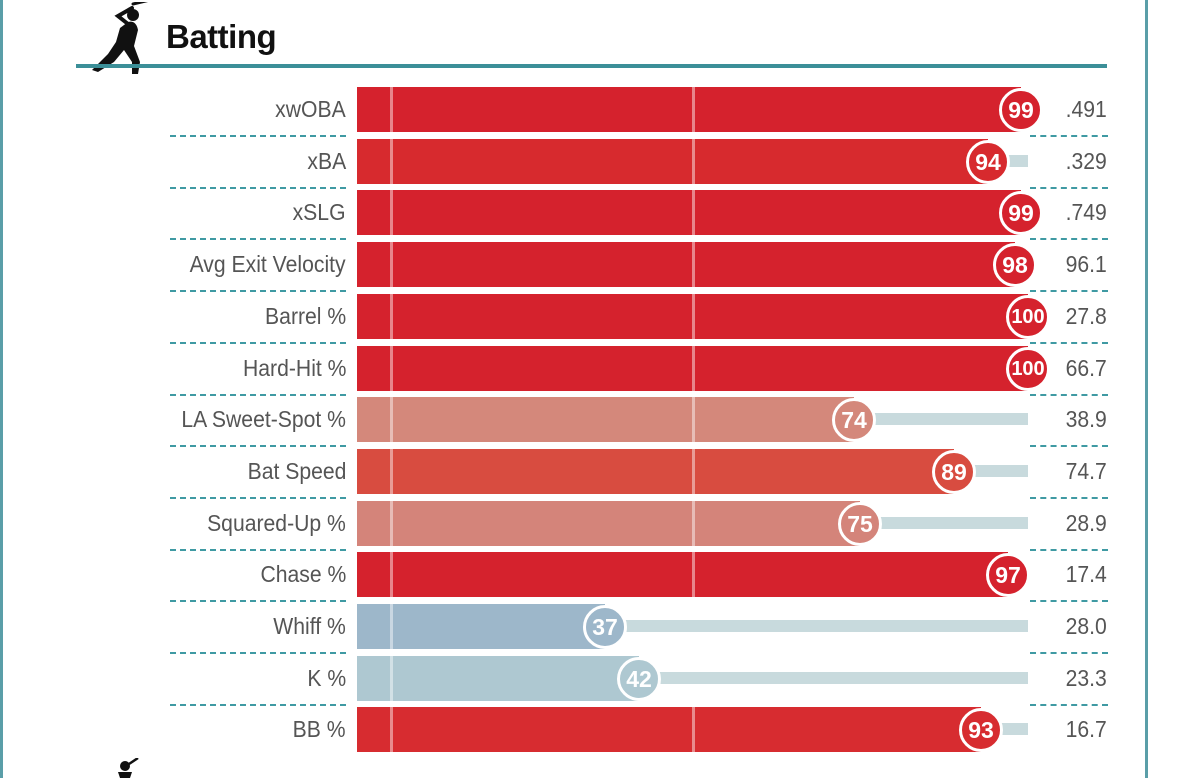 The image size is (1179, 778). What do you see at coordinates (296, 471) in the screenshot?
I see `category-label: Bat Speed` at bounding box center [296, 471].